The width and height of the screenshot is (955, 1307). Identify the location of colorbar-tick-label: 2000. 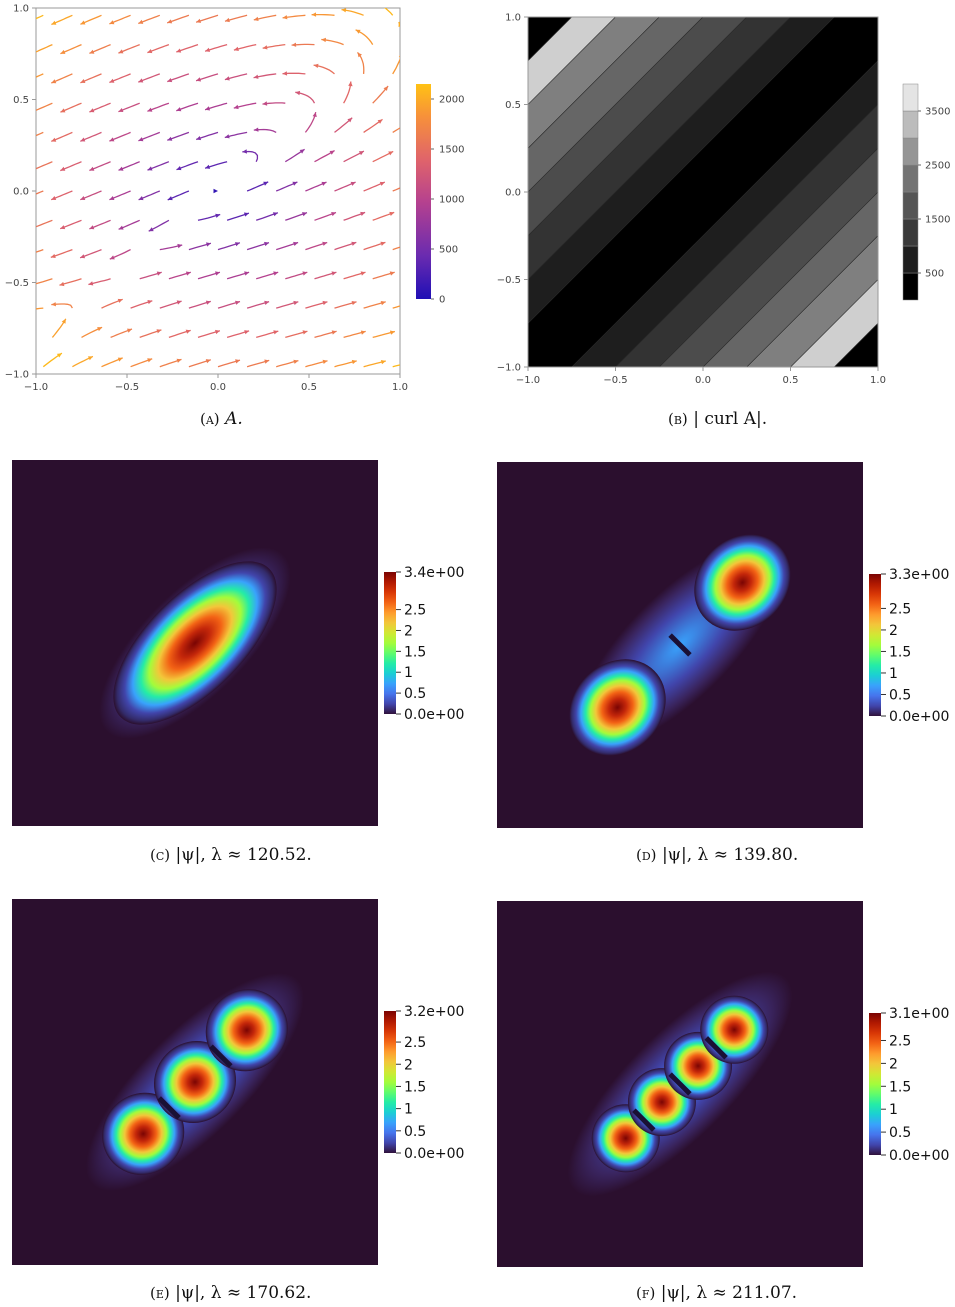
(451, 100).